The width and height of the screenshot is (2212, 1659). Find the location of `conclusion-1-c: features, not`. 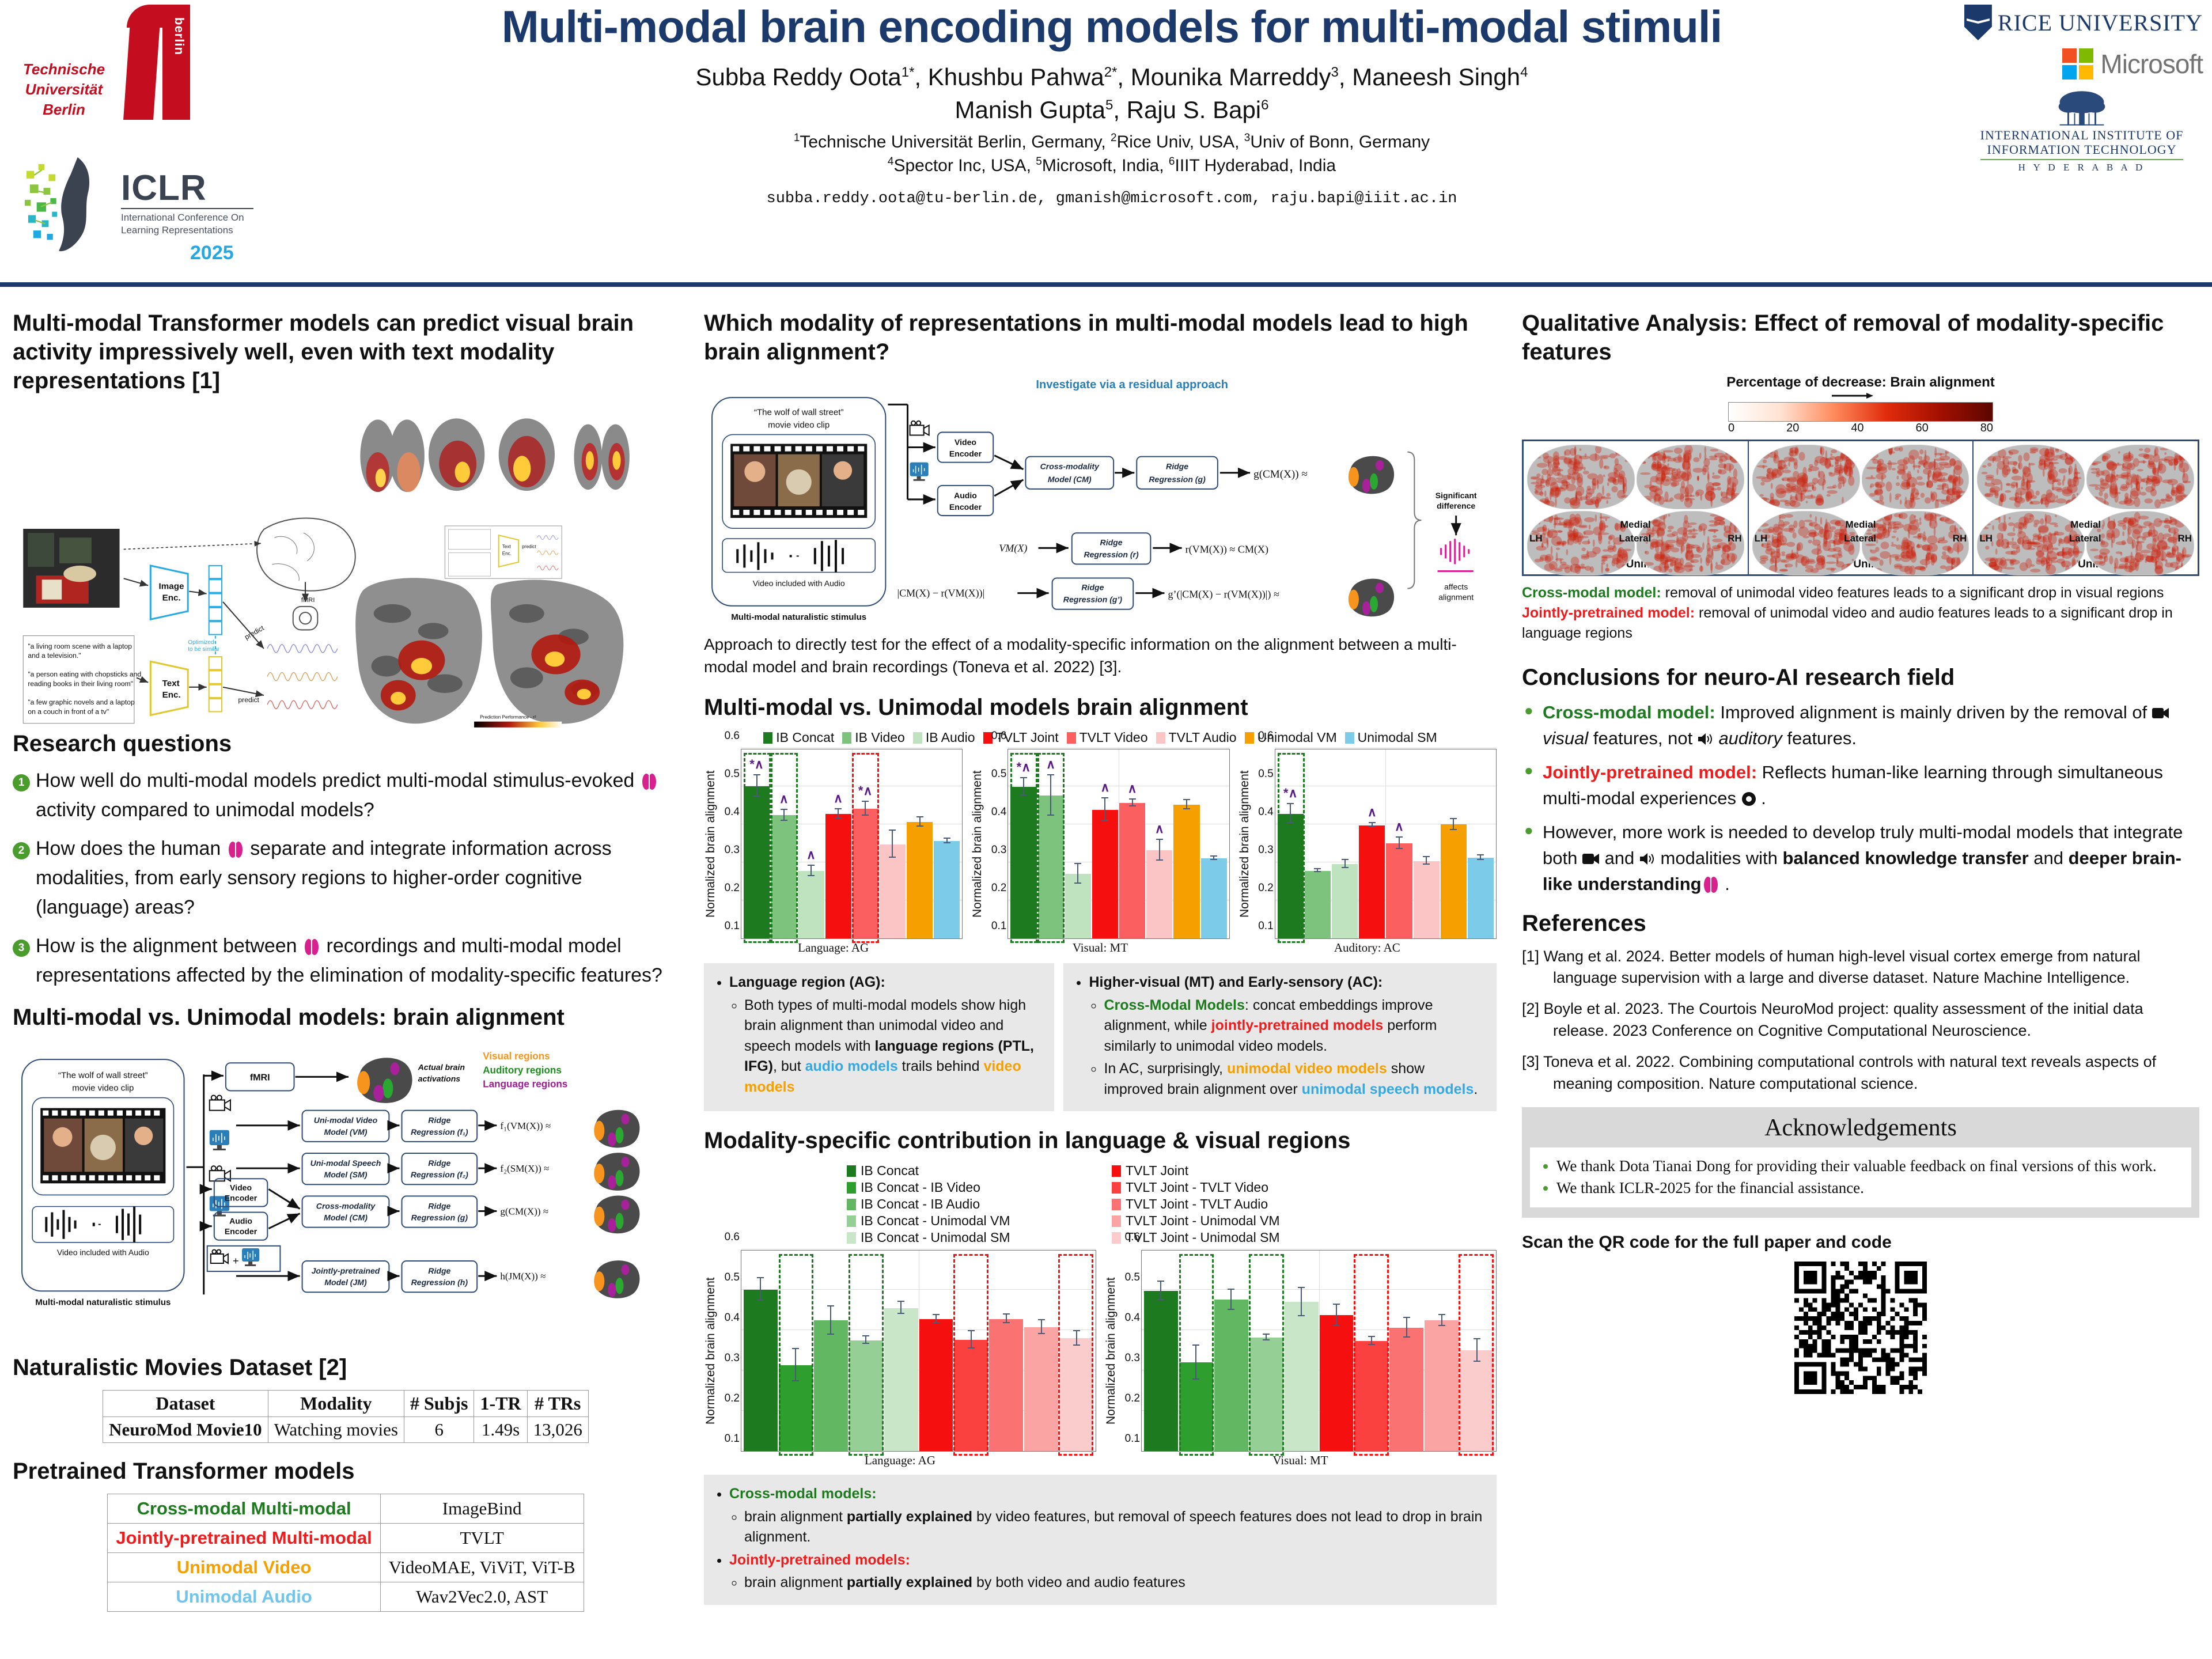

conclusion-1-c: features, not is located at coordinates (1643, 738).